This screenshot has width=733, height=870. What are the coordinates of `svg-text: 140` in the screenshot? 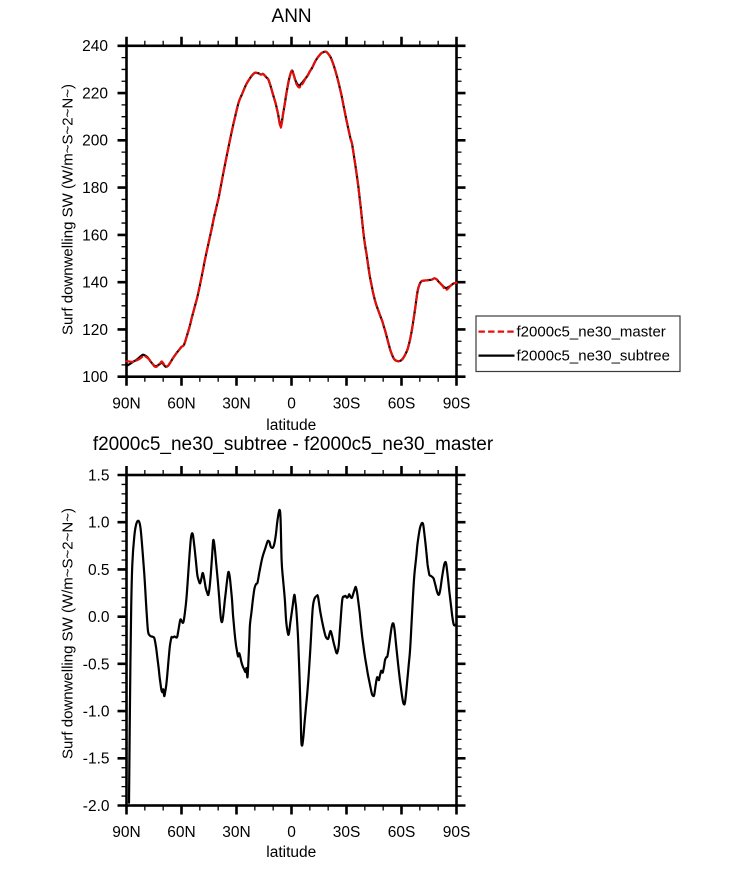 It's located at (95, 283).